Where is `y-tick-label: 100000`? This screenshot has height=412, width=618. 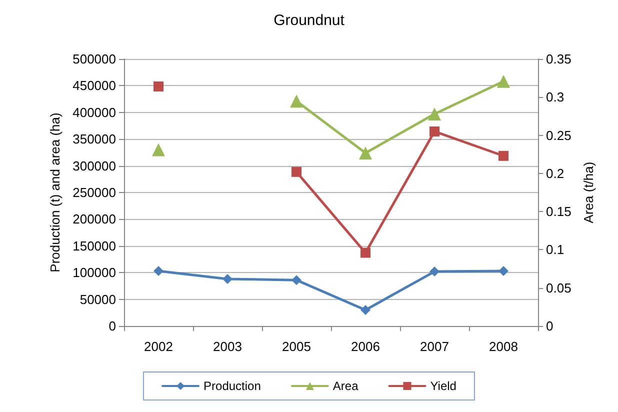 y-tick-label: 100000 is located at coordinates (94, 272).